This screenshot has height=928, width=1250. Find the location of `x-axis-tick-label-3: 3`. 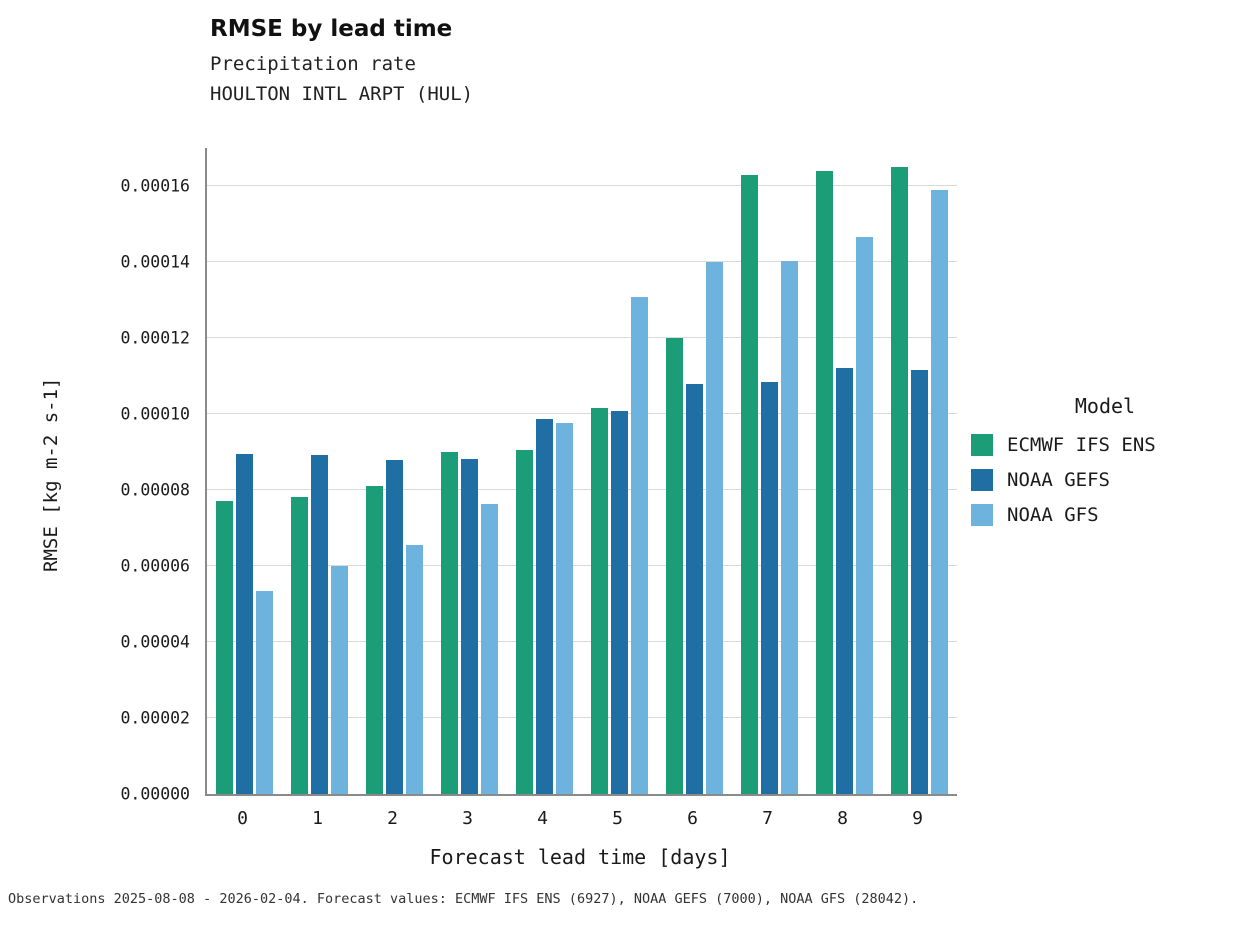

x-axis-tick-label-3: 3 is located at coordinates (467, 818).